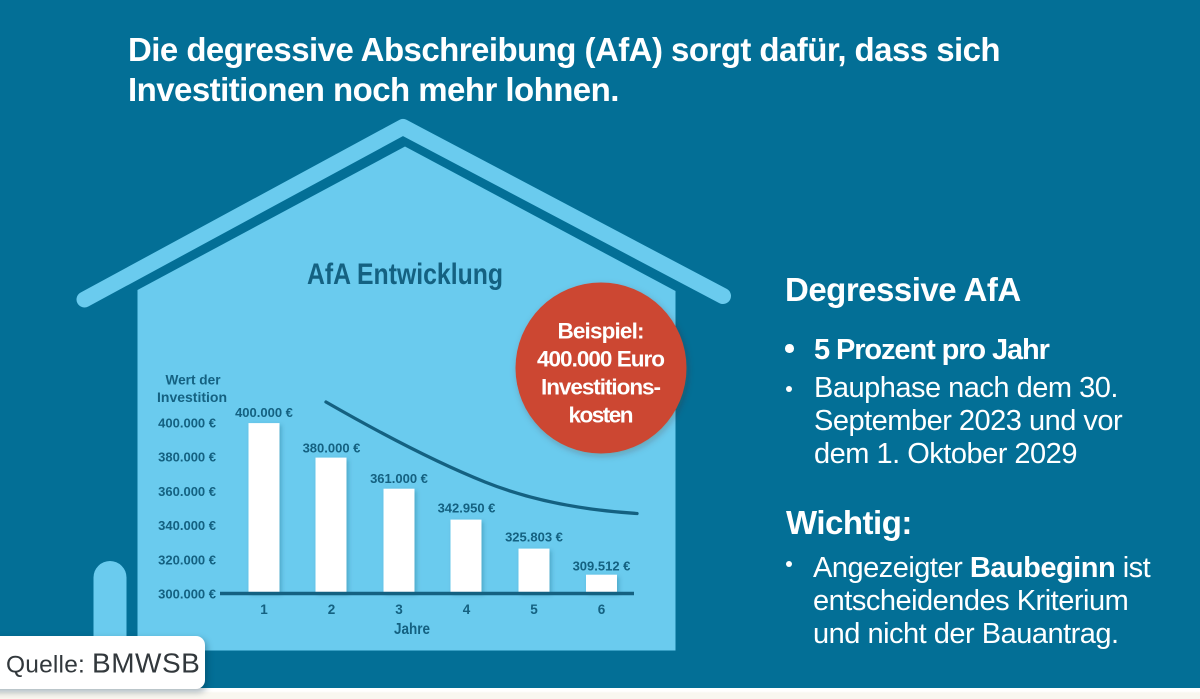 The image size is (1200, 699). Describe the element at coordinates (332, 609) in the screenshot. I see `svg-text: 2` at that location.